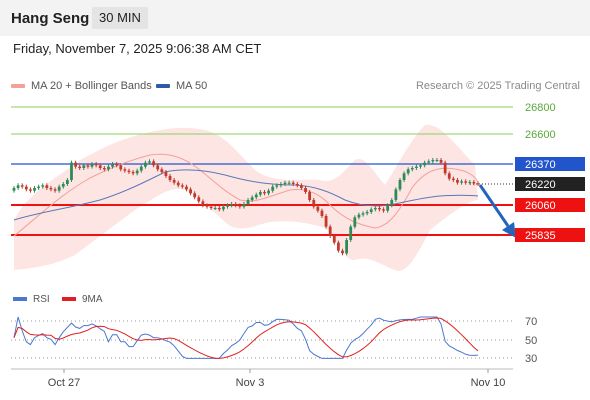  Describe the element at coordinates (18, 86) in the screenshot. I see `ma20-swatch-icon` at that location.